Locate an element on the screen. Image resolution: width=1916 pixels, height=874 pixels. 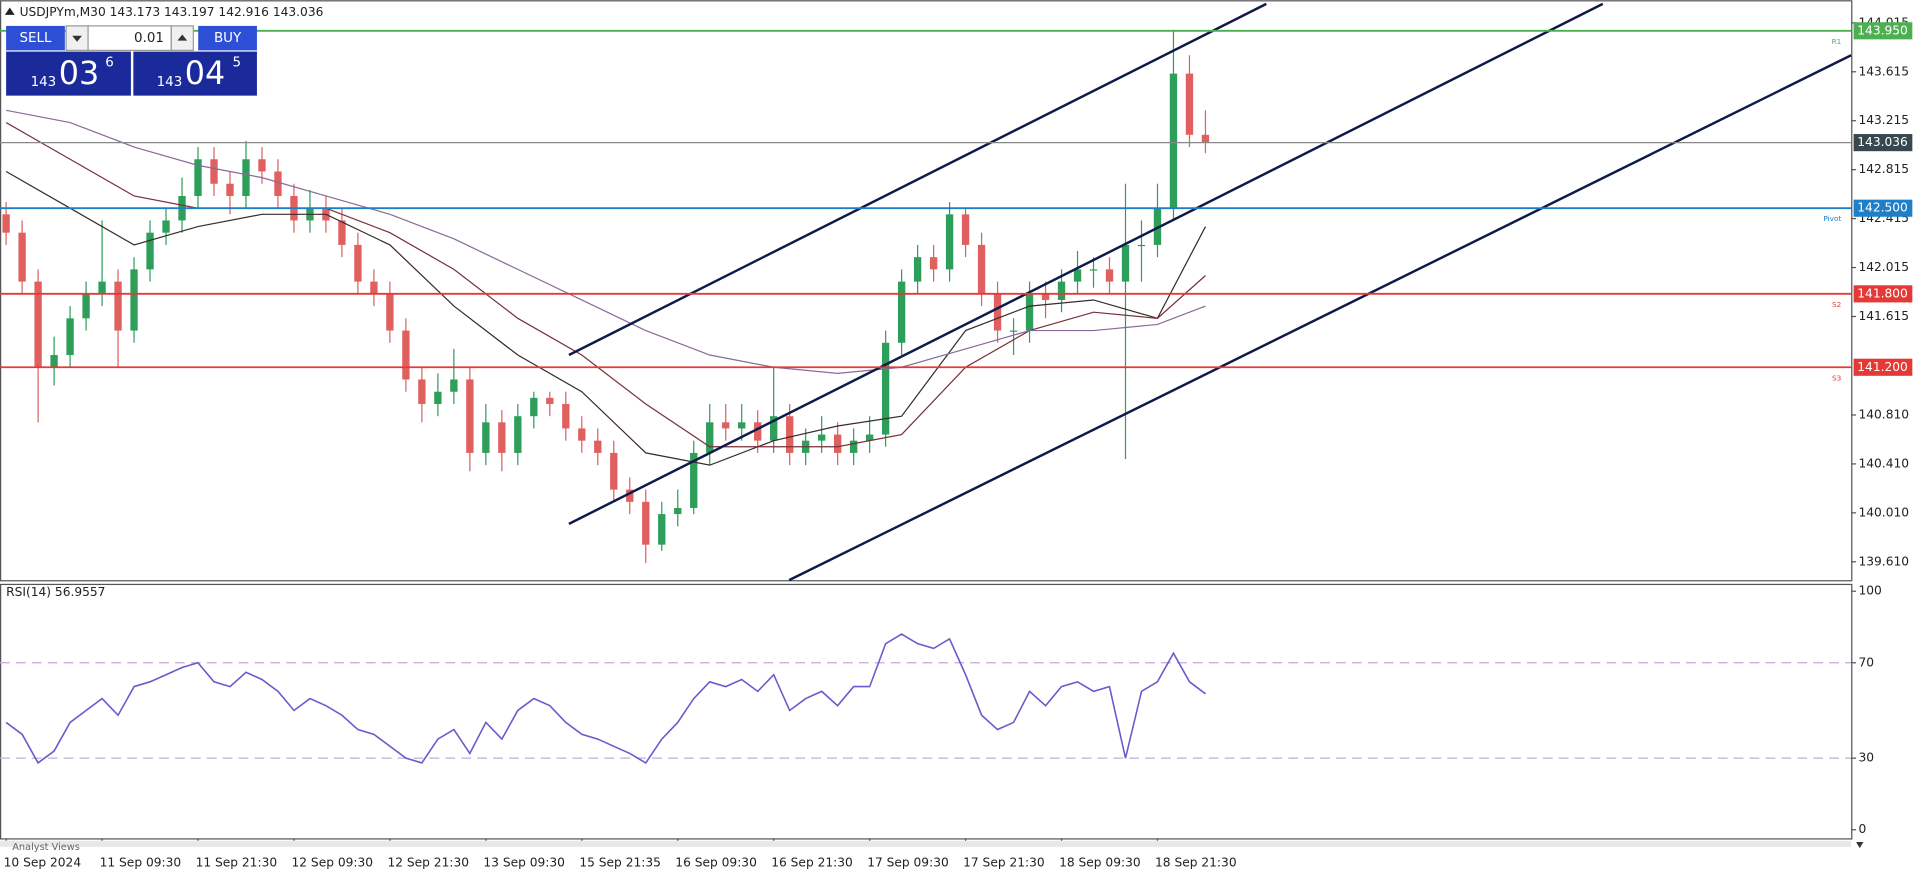
y-tick-label: 142.015 is located at coordinates (1883, 267).